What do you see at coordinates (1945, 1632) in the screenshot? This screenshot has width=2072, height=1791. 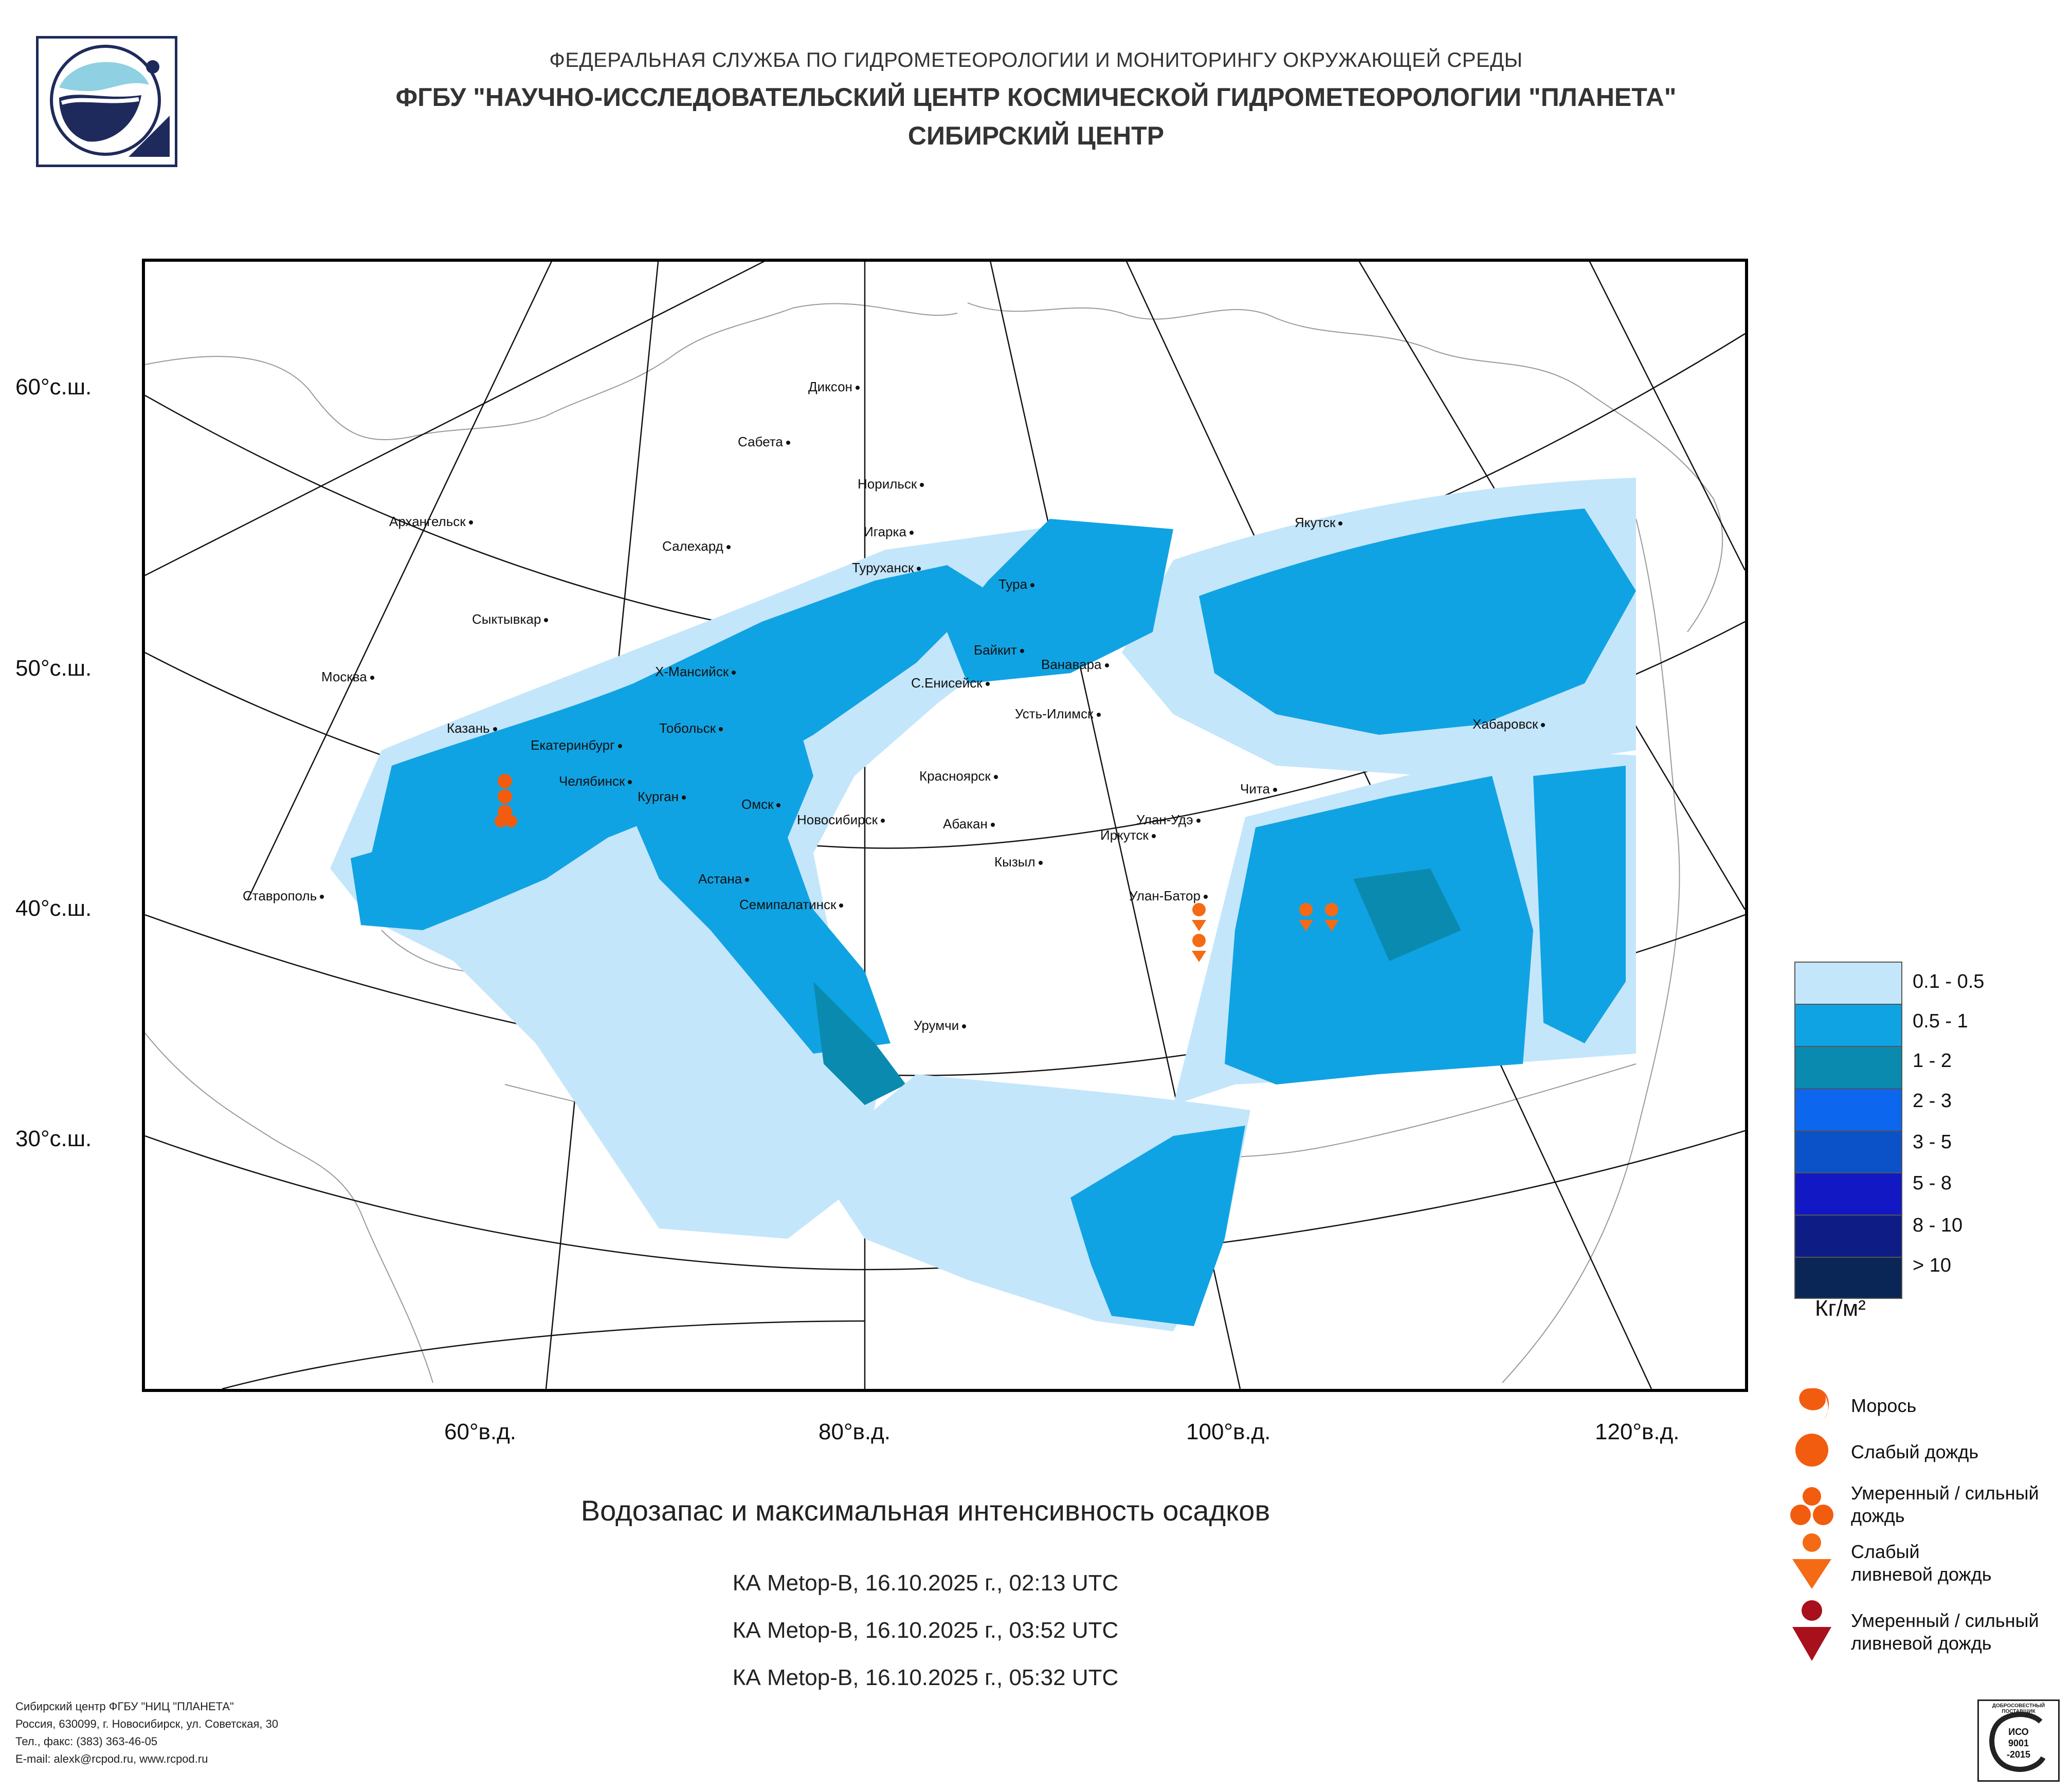 I see `legend-heavy-shower: Умеренный / сильный ливневой дождь` at bounding box center [1945, 1632].